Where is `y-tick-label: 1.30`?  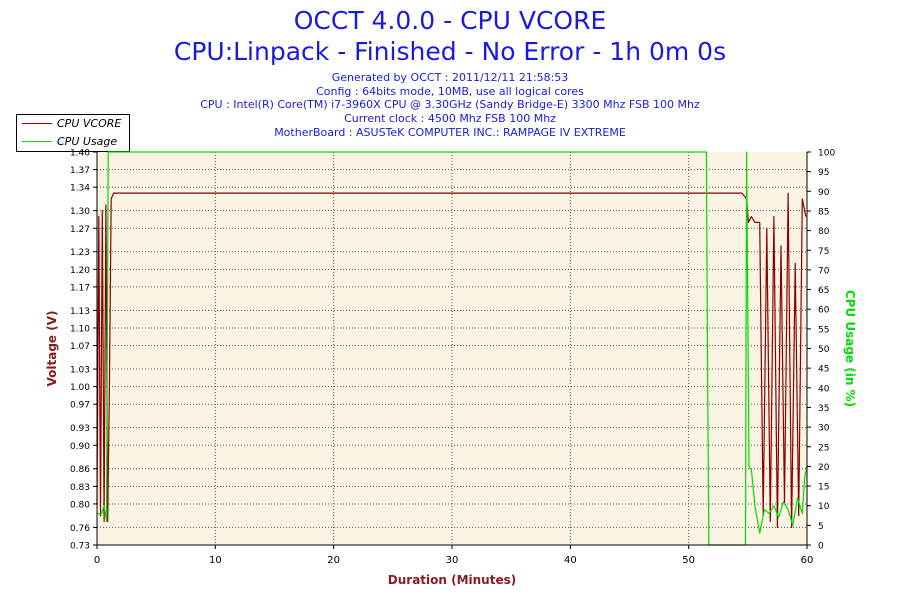 y-tick-label: 1.30 is located at coordinates (80, 212).